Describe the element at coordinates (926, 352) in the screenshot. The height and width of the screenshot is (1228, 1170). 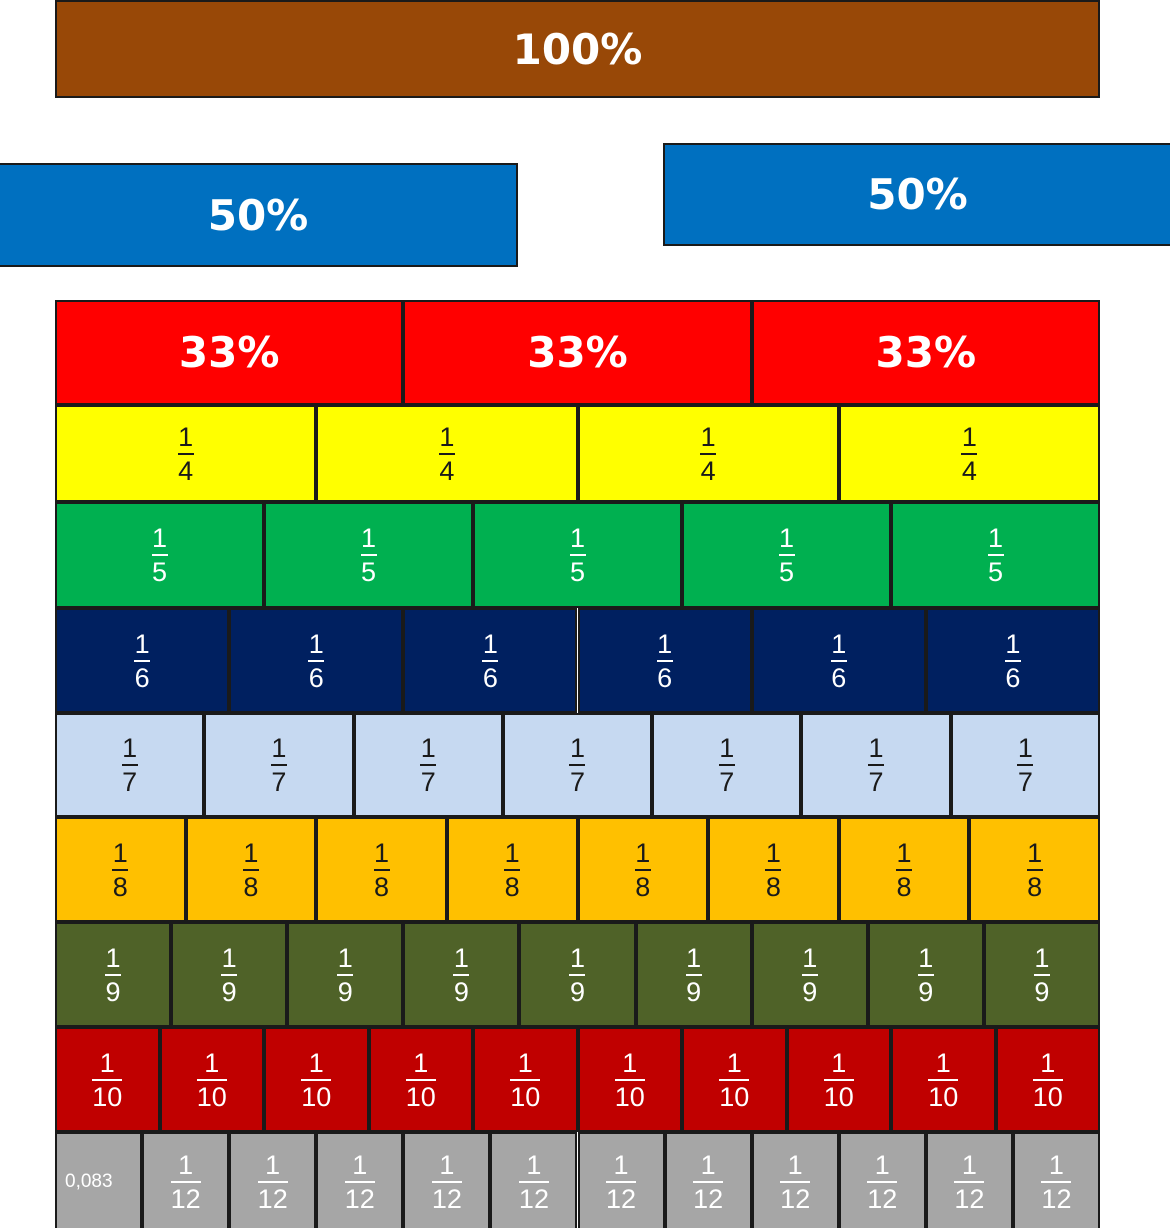
I see `block-label: 33%` at that location.